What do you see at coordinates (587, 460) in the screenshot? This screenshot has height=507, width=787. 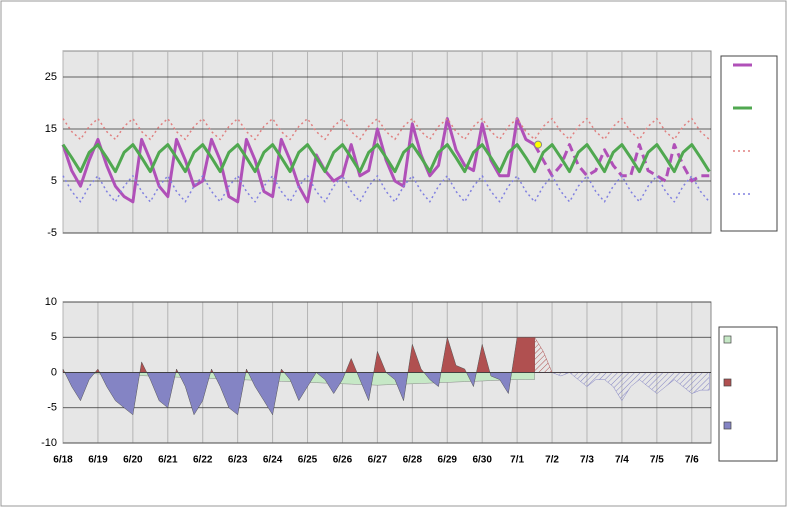 I see `x-tick-label: 7/3` at bounding box center [587, 460].